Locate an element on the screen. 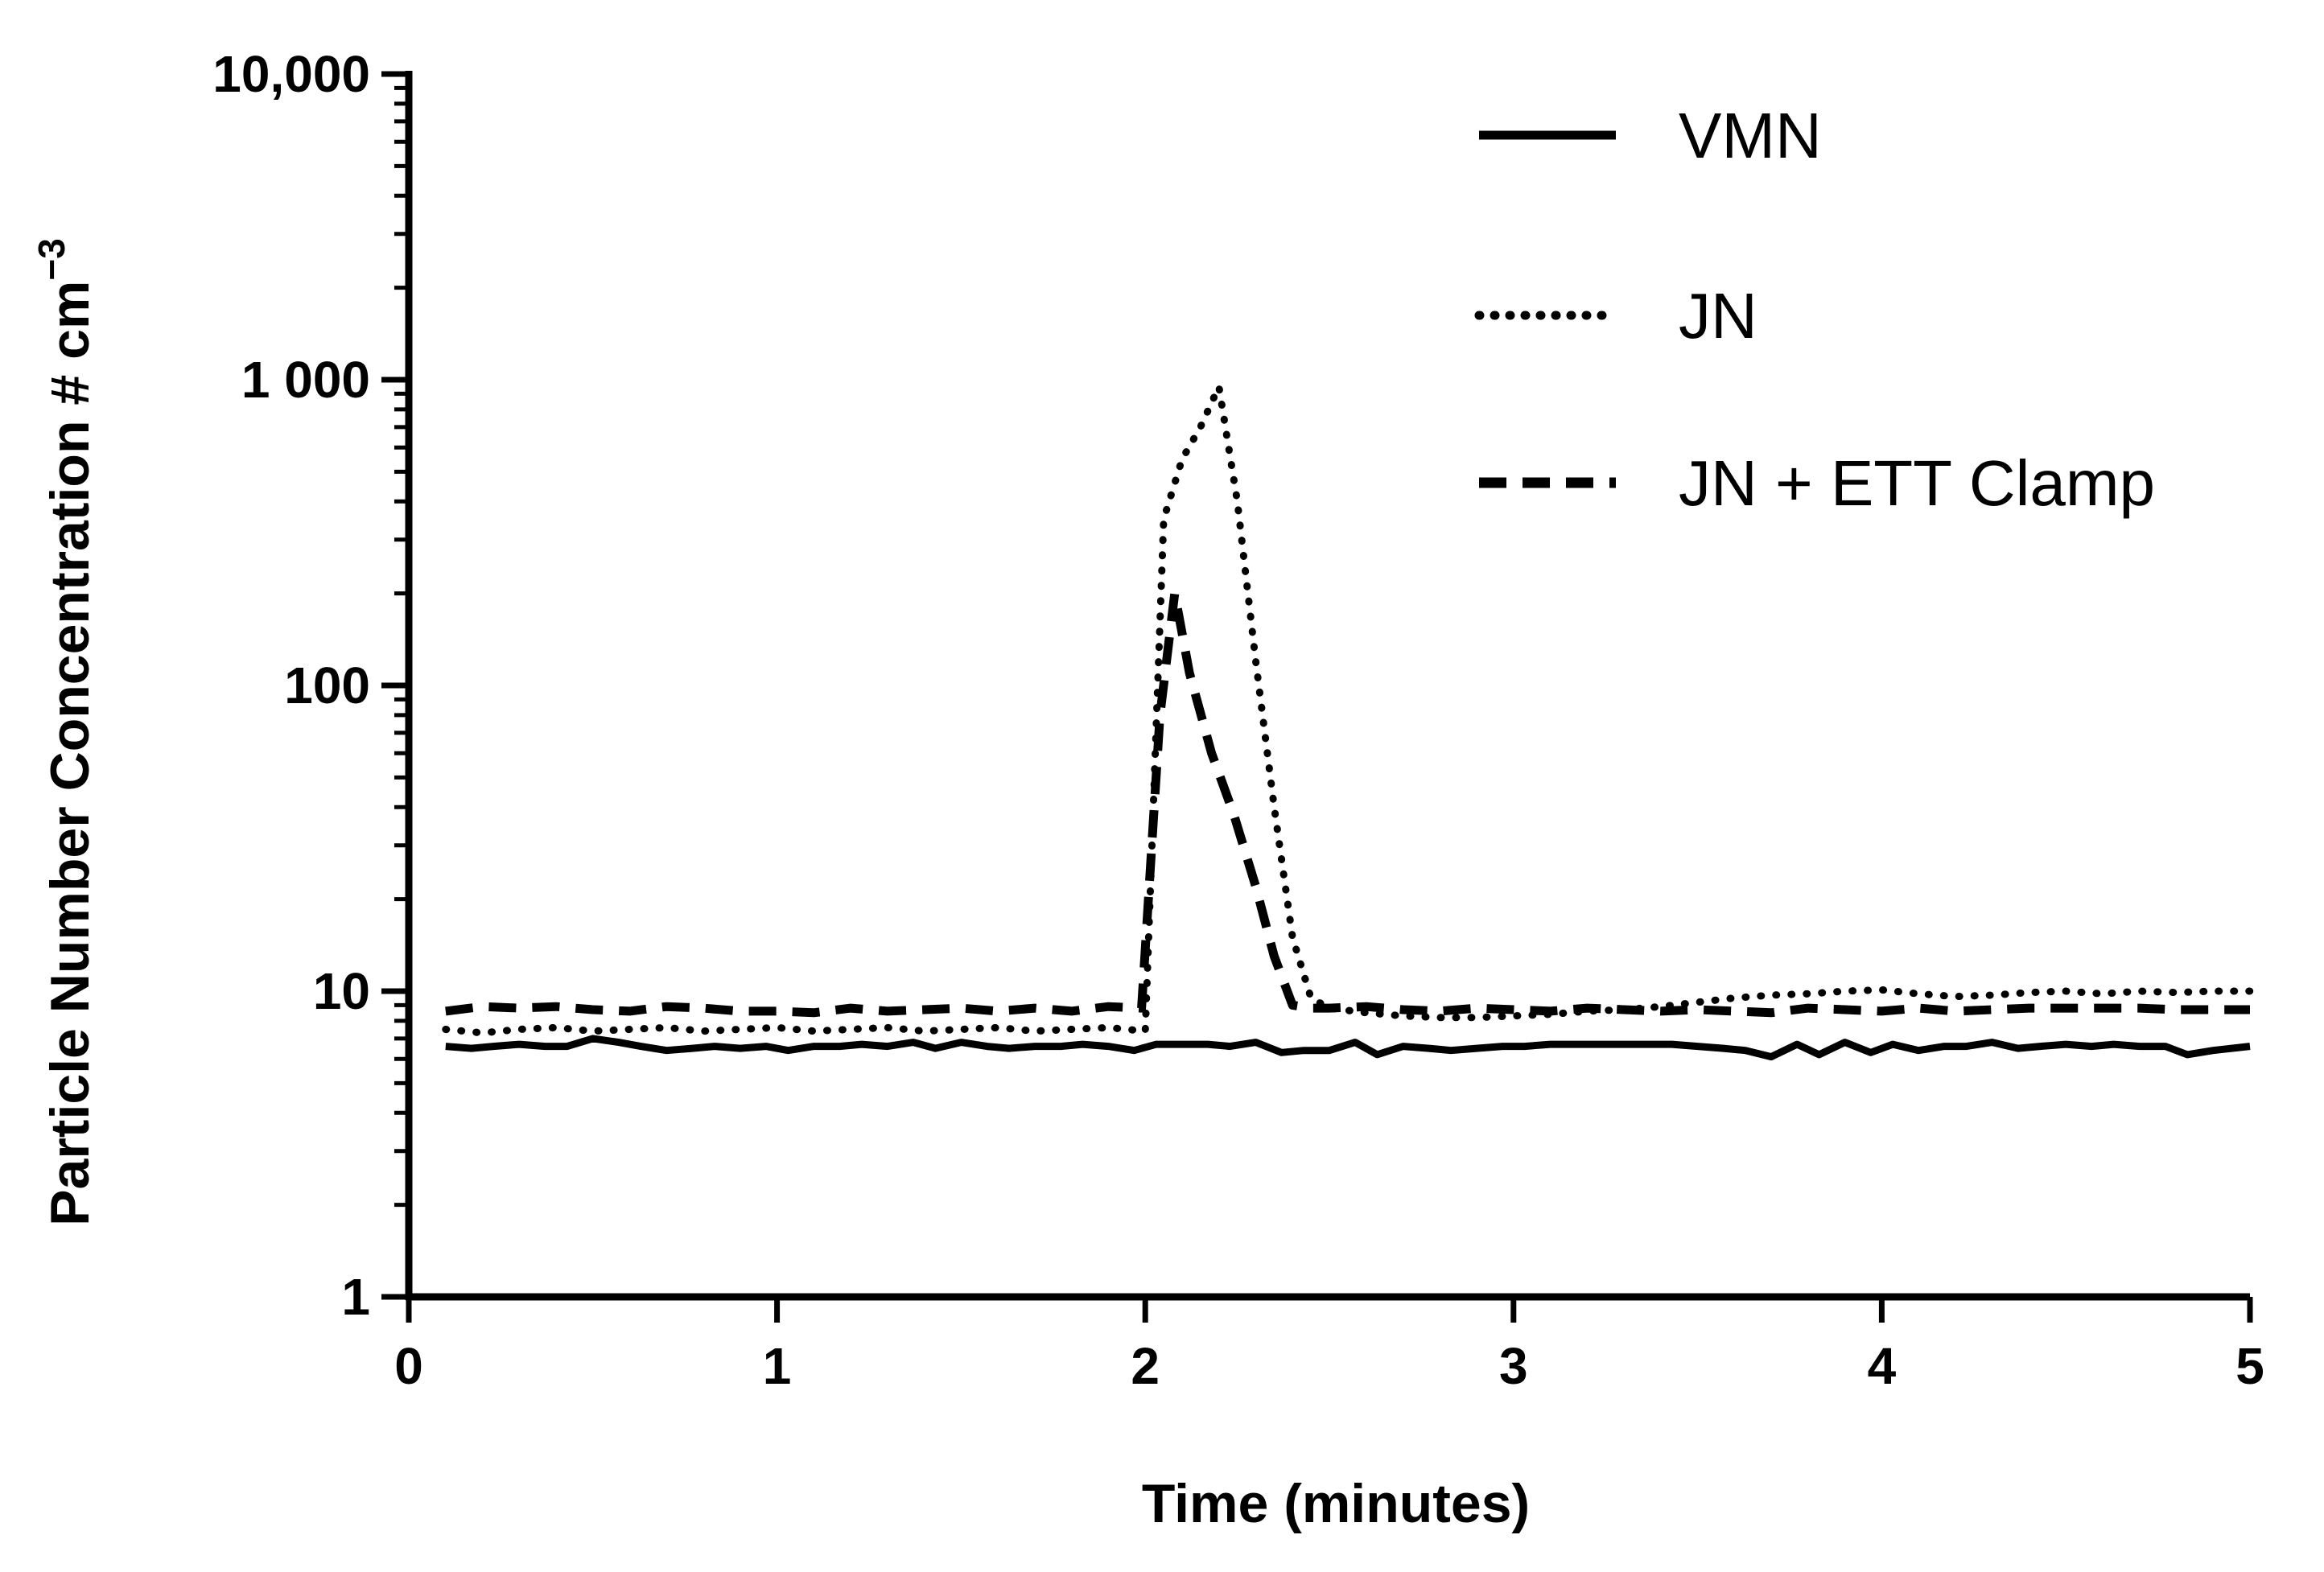  x-tick-label: 3 is located at coordinates (1513, 1366).